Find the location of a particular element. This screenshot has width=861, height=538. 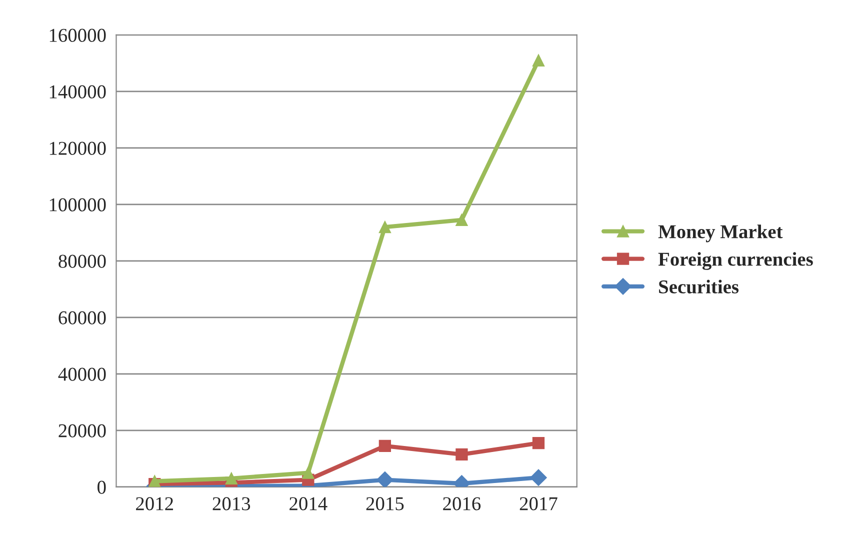

y-tick-label: 100000 is located at coordinates (78, 205).